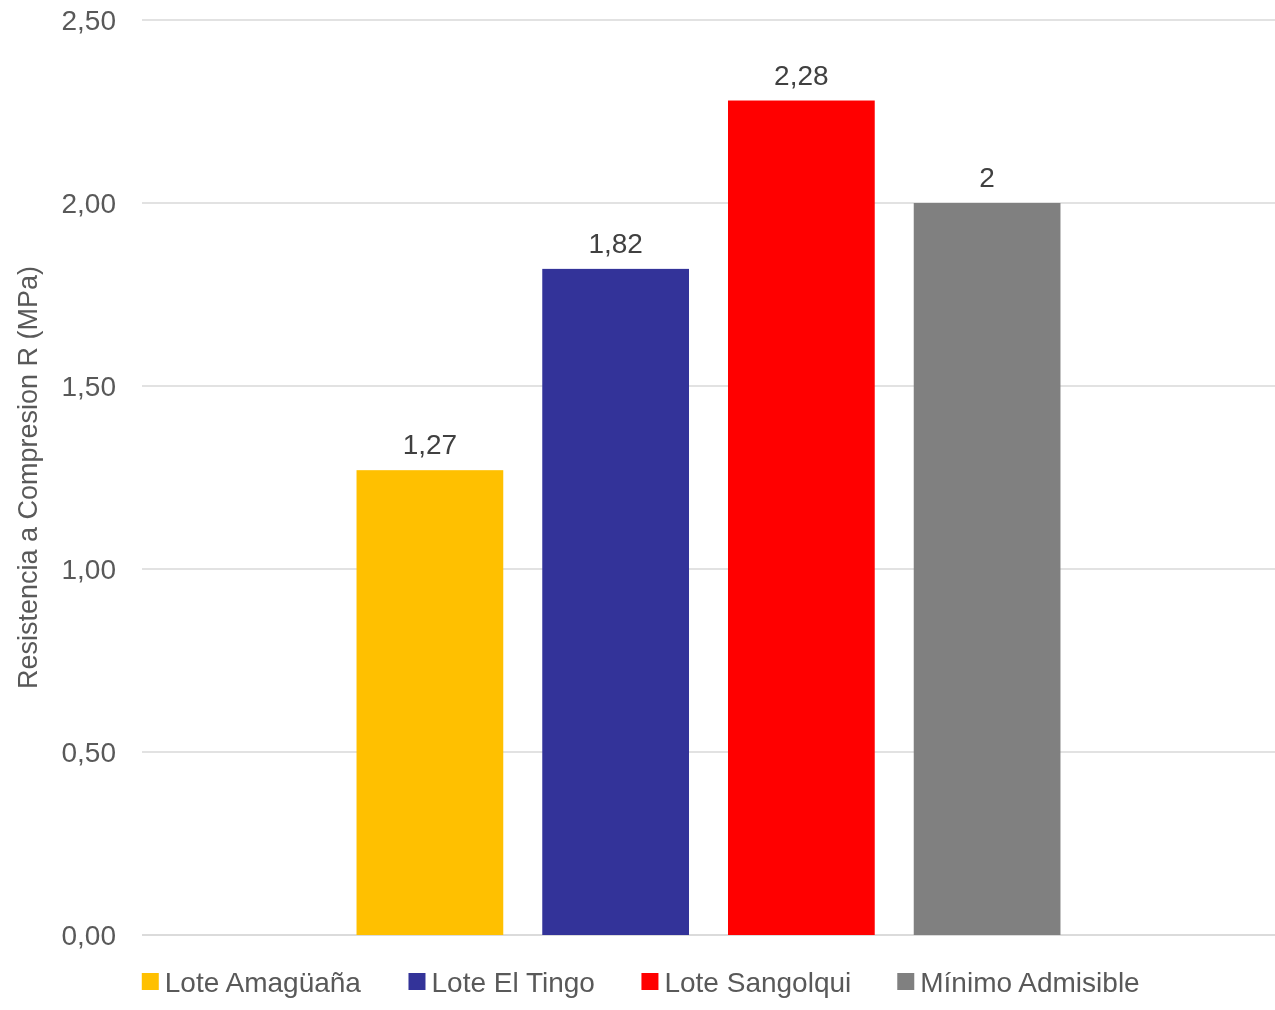  What do you see at coordinates (263, 982) in the screenshot?
I see `legend-label: Lote Amagüaña` at bounding box center [263, 982].